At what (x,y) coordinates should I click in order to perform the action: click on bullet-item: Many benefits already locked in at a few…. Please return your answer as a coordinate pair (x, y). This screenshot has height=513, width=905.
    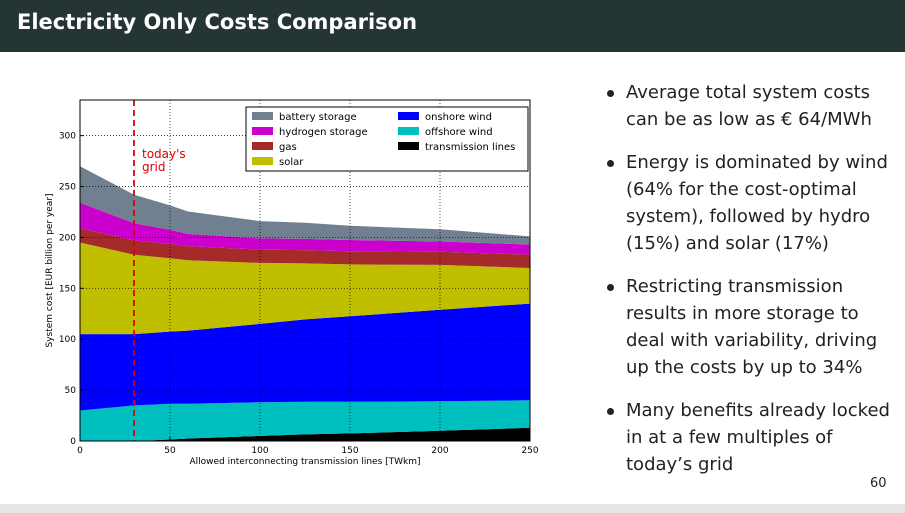
    Looking at the image, I should click on (749, 437).